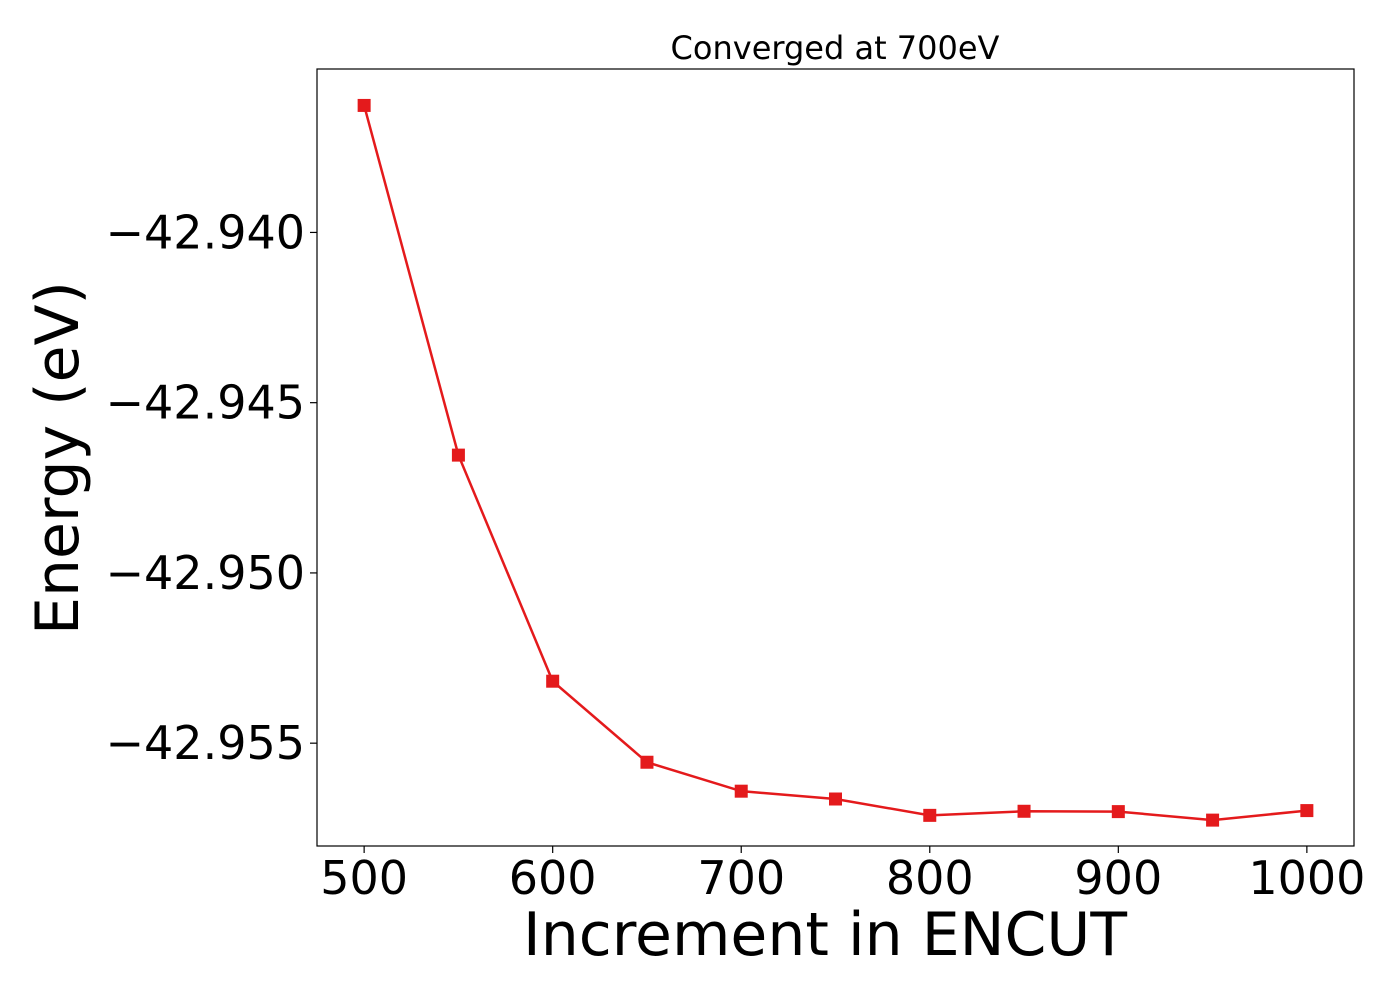  Describe the element at coordinates (206, 573) in the screenshot. I see `y-tick-label: −42.950` at that location.